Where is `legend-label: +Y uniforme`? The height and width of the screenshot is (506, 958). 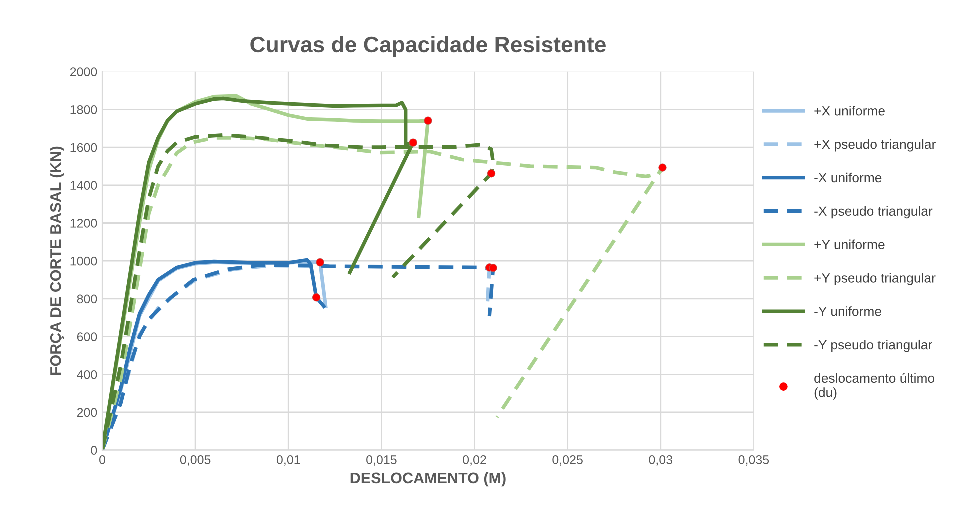
legend-label: +Y uniforme is located at coordinates (849, 245).